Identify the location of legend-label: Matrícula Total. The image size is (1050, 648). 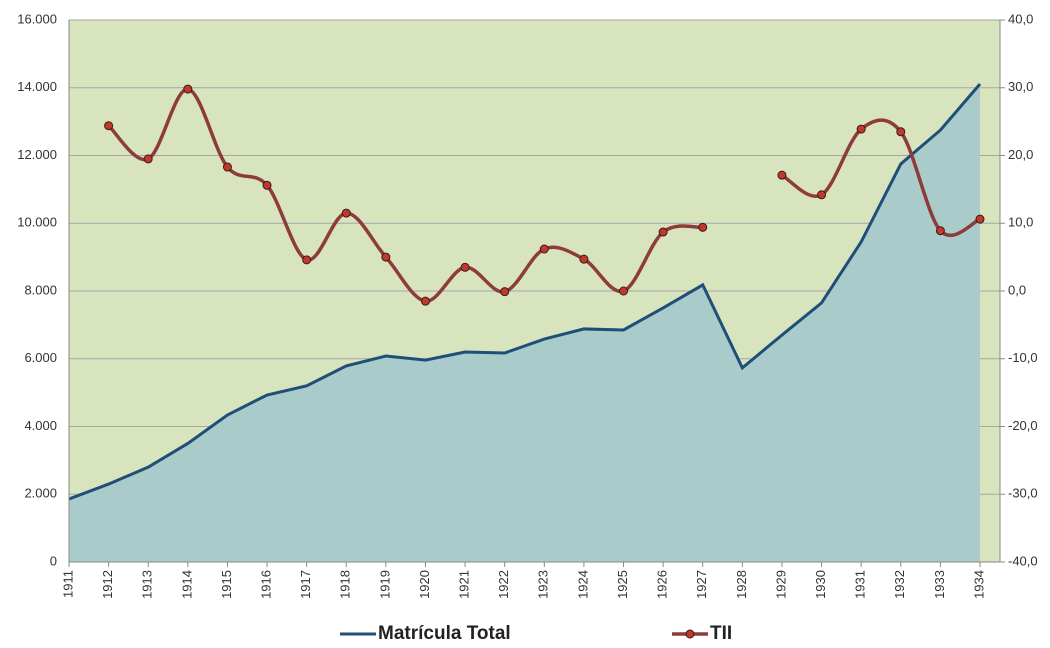
(444, 633).